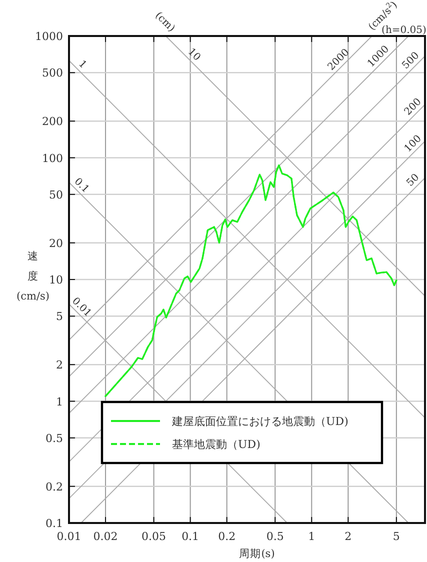 The image size is (427, 562). What do you see at coordinates (259, 421) in the screenshot?
I see `legend-label: 建屋底面位置における地震動（UD)` at bounding box center [259, 421].